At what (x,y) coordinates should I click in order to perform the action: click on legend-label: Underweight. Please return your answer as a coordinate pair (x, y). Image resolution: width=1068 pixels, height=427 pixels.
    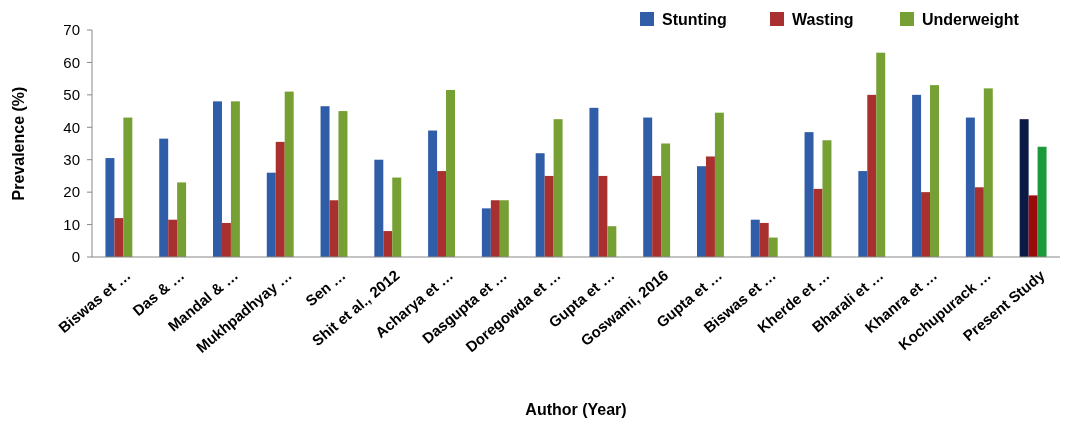
    Looking at the image, I should click on (971, 19).